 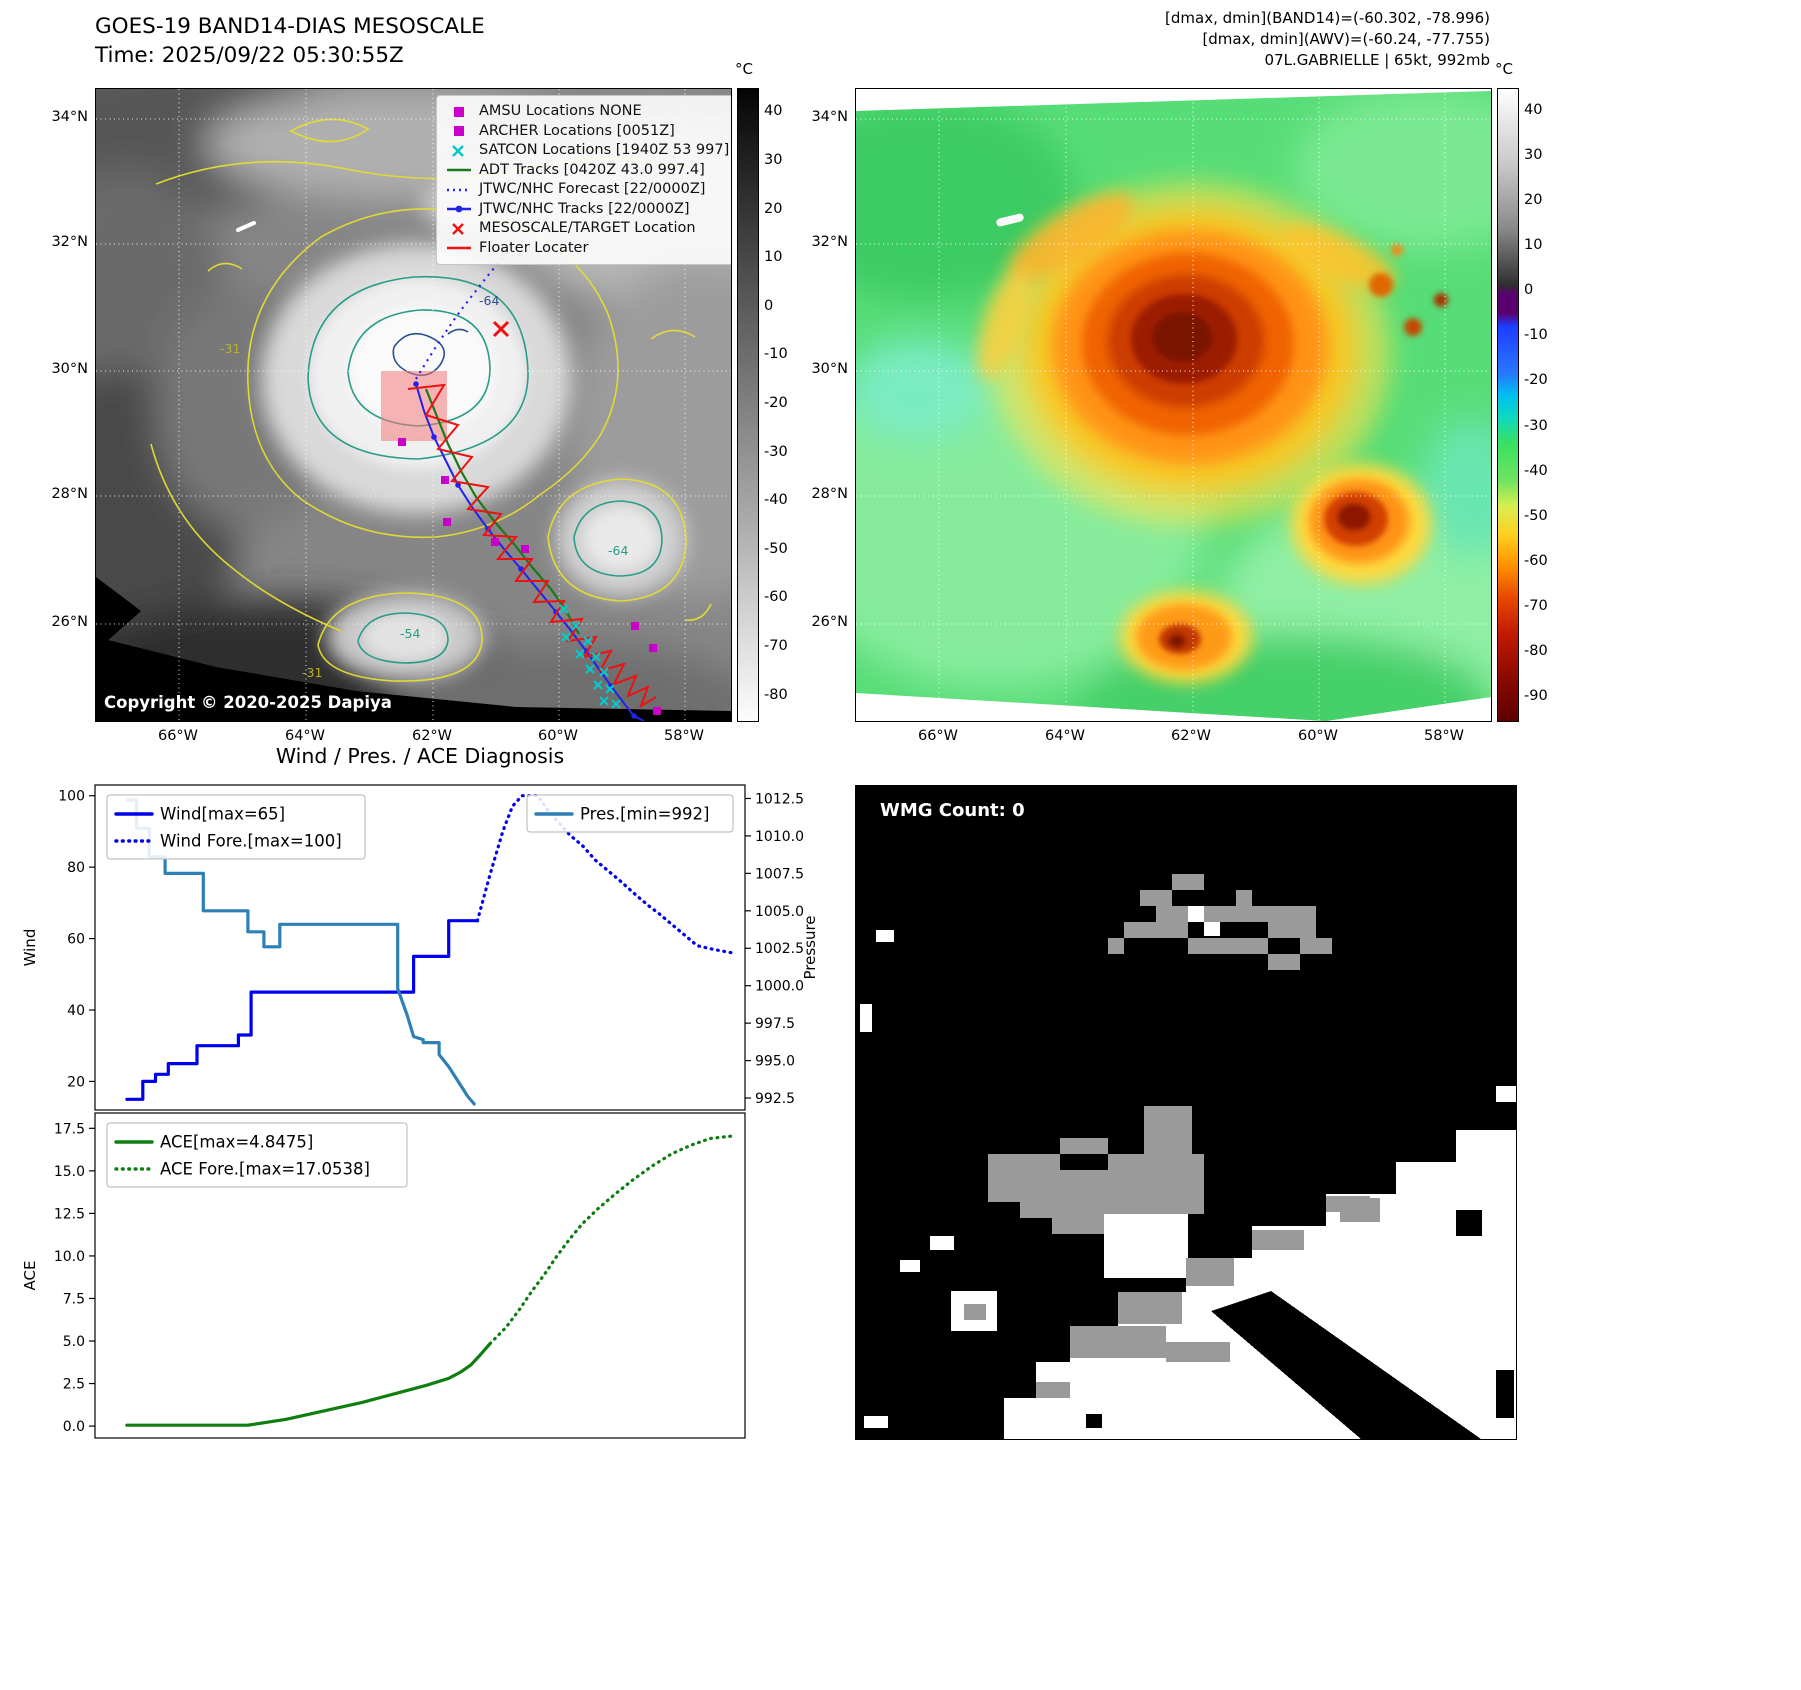 What do you see at coordinates (604, 874) in the screenshot?
I see `series-line-Wind Fore.[max=100]` at bounding box center [604, 874].